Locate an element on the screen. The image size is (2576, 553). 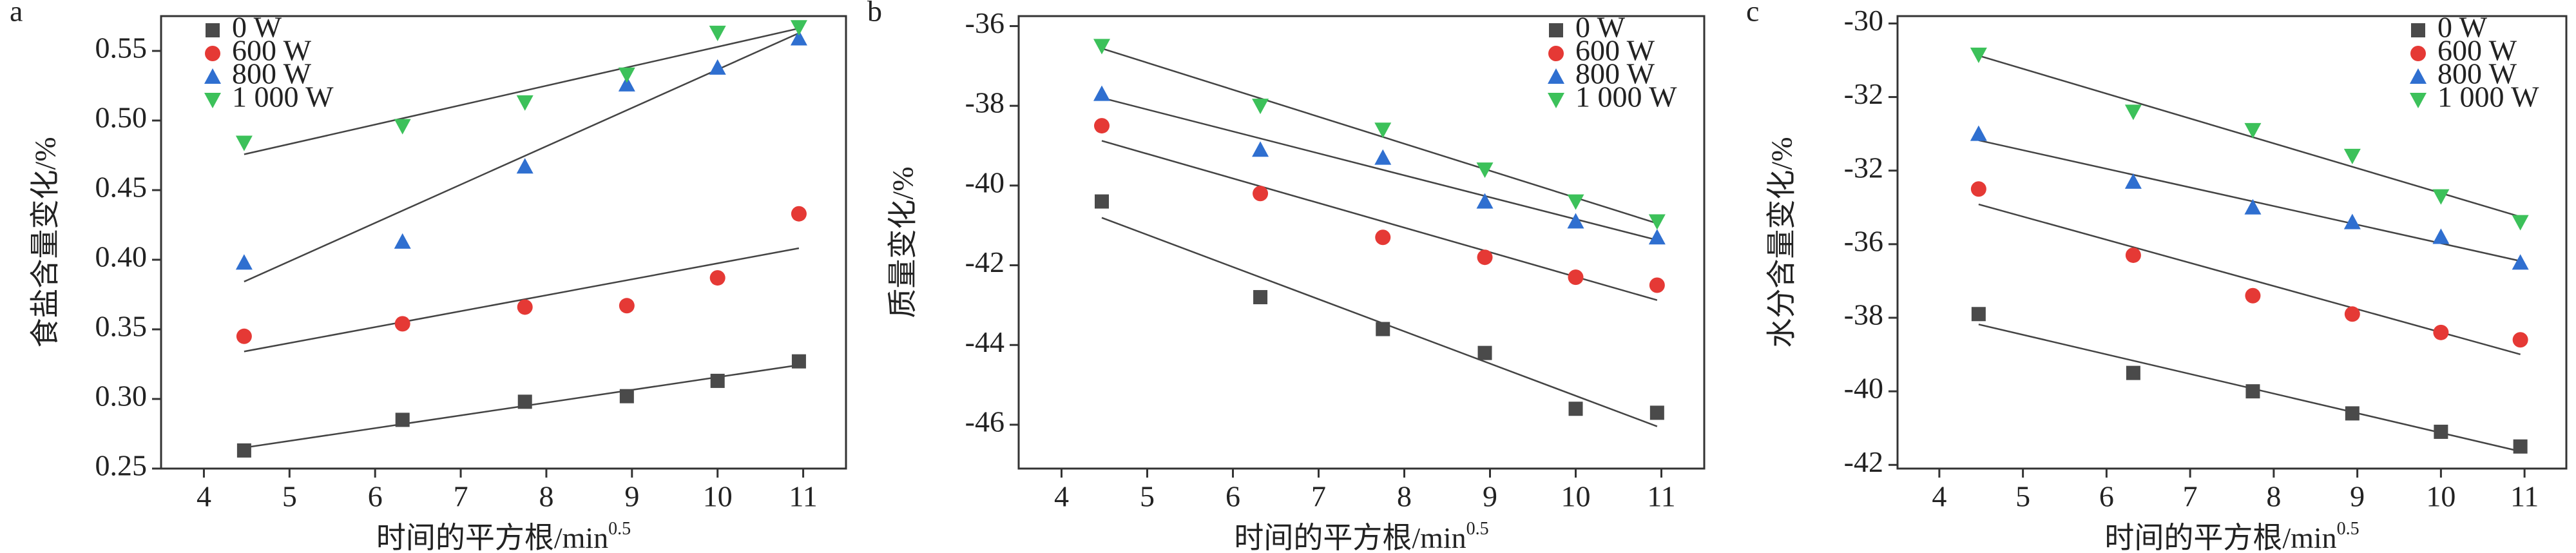
panel-label: b is located at coordinates (874, 14).